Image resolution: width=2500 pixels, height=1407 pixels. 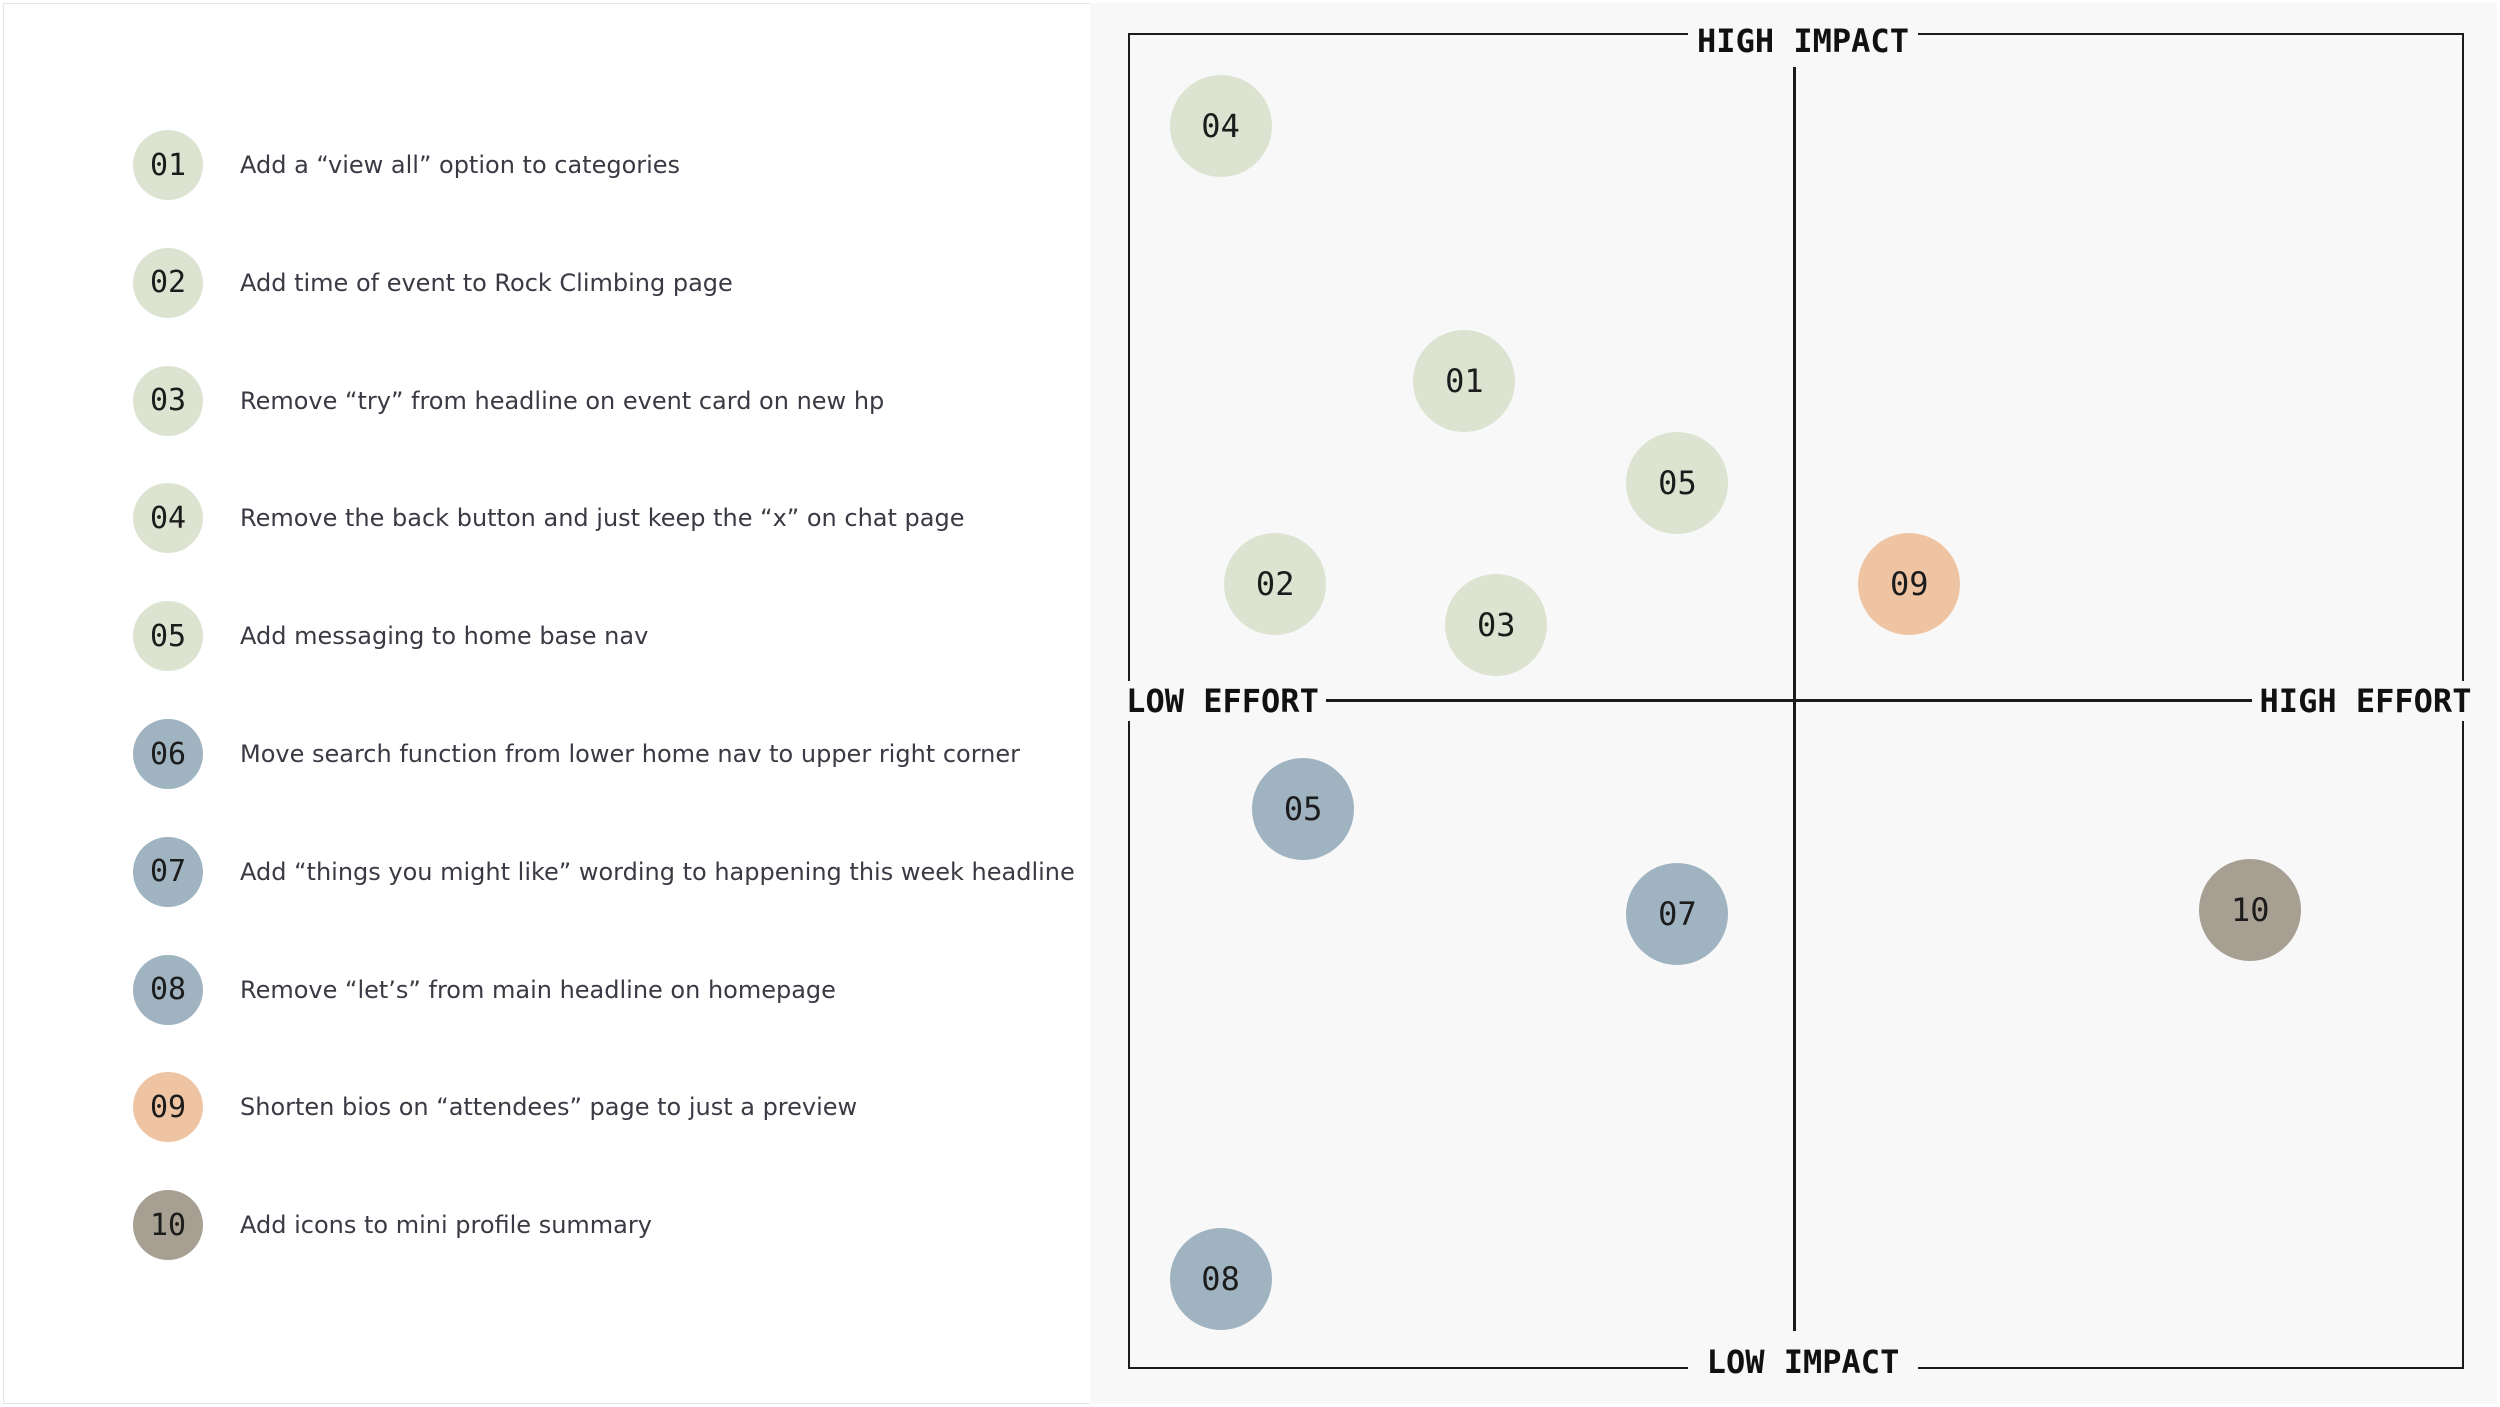 What do you see at coordinates (1677, 914) in the screenshot?
I see `matrix-point-07: 07` at bounding box center [1677, 914].